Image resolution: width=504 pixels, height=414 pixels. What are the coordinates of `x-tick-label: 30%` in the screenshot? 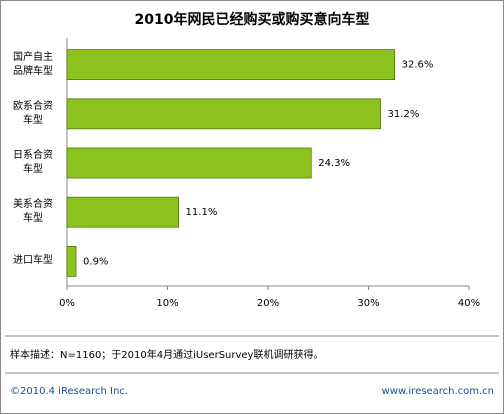 It's located at (368, 303).